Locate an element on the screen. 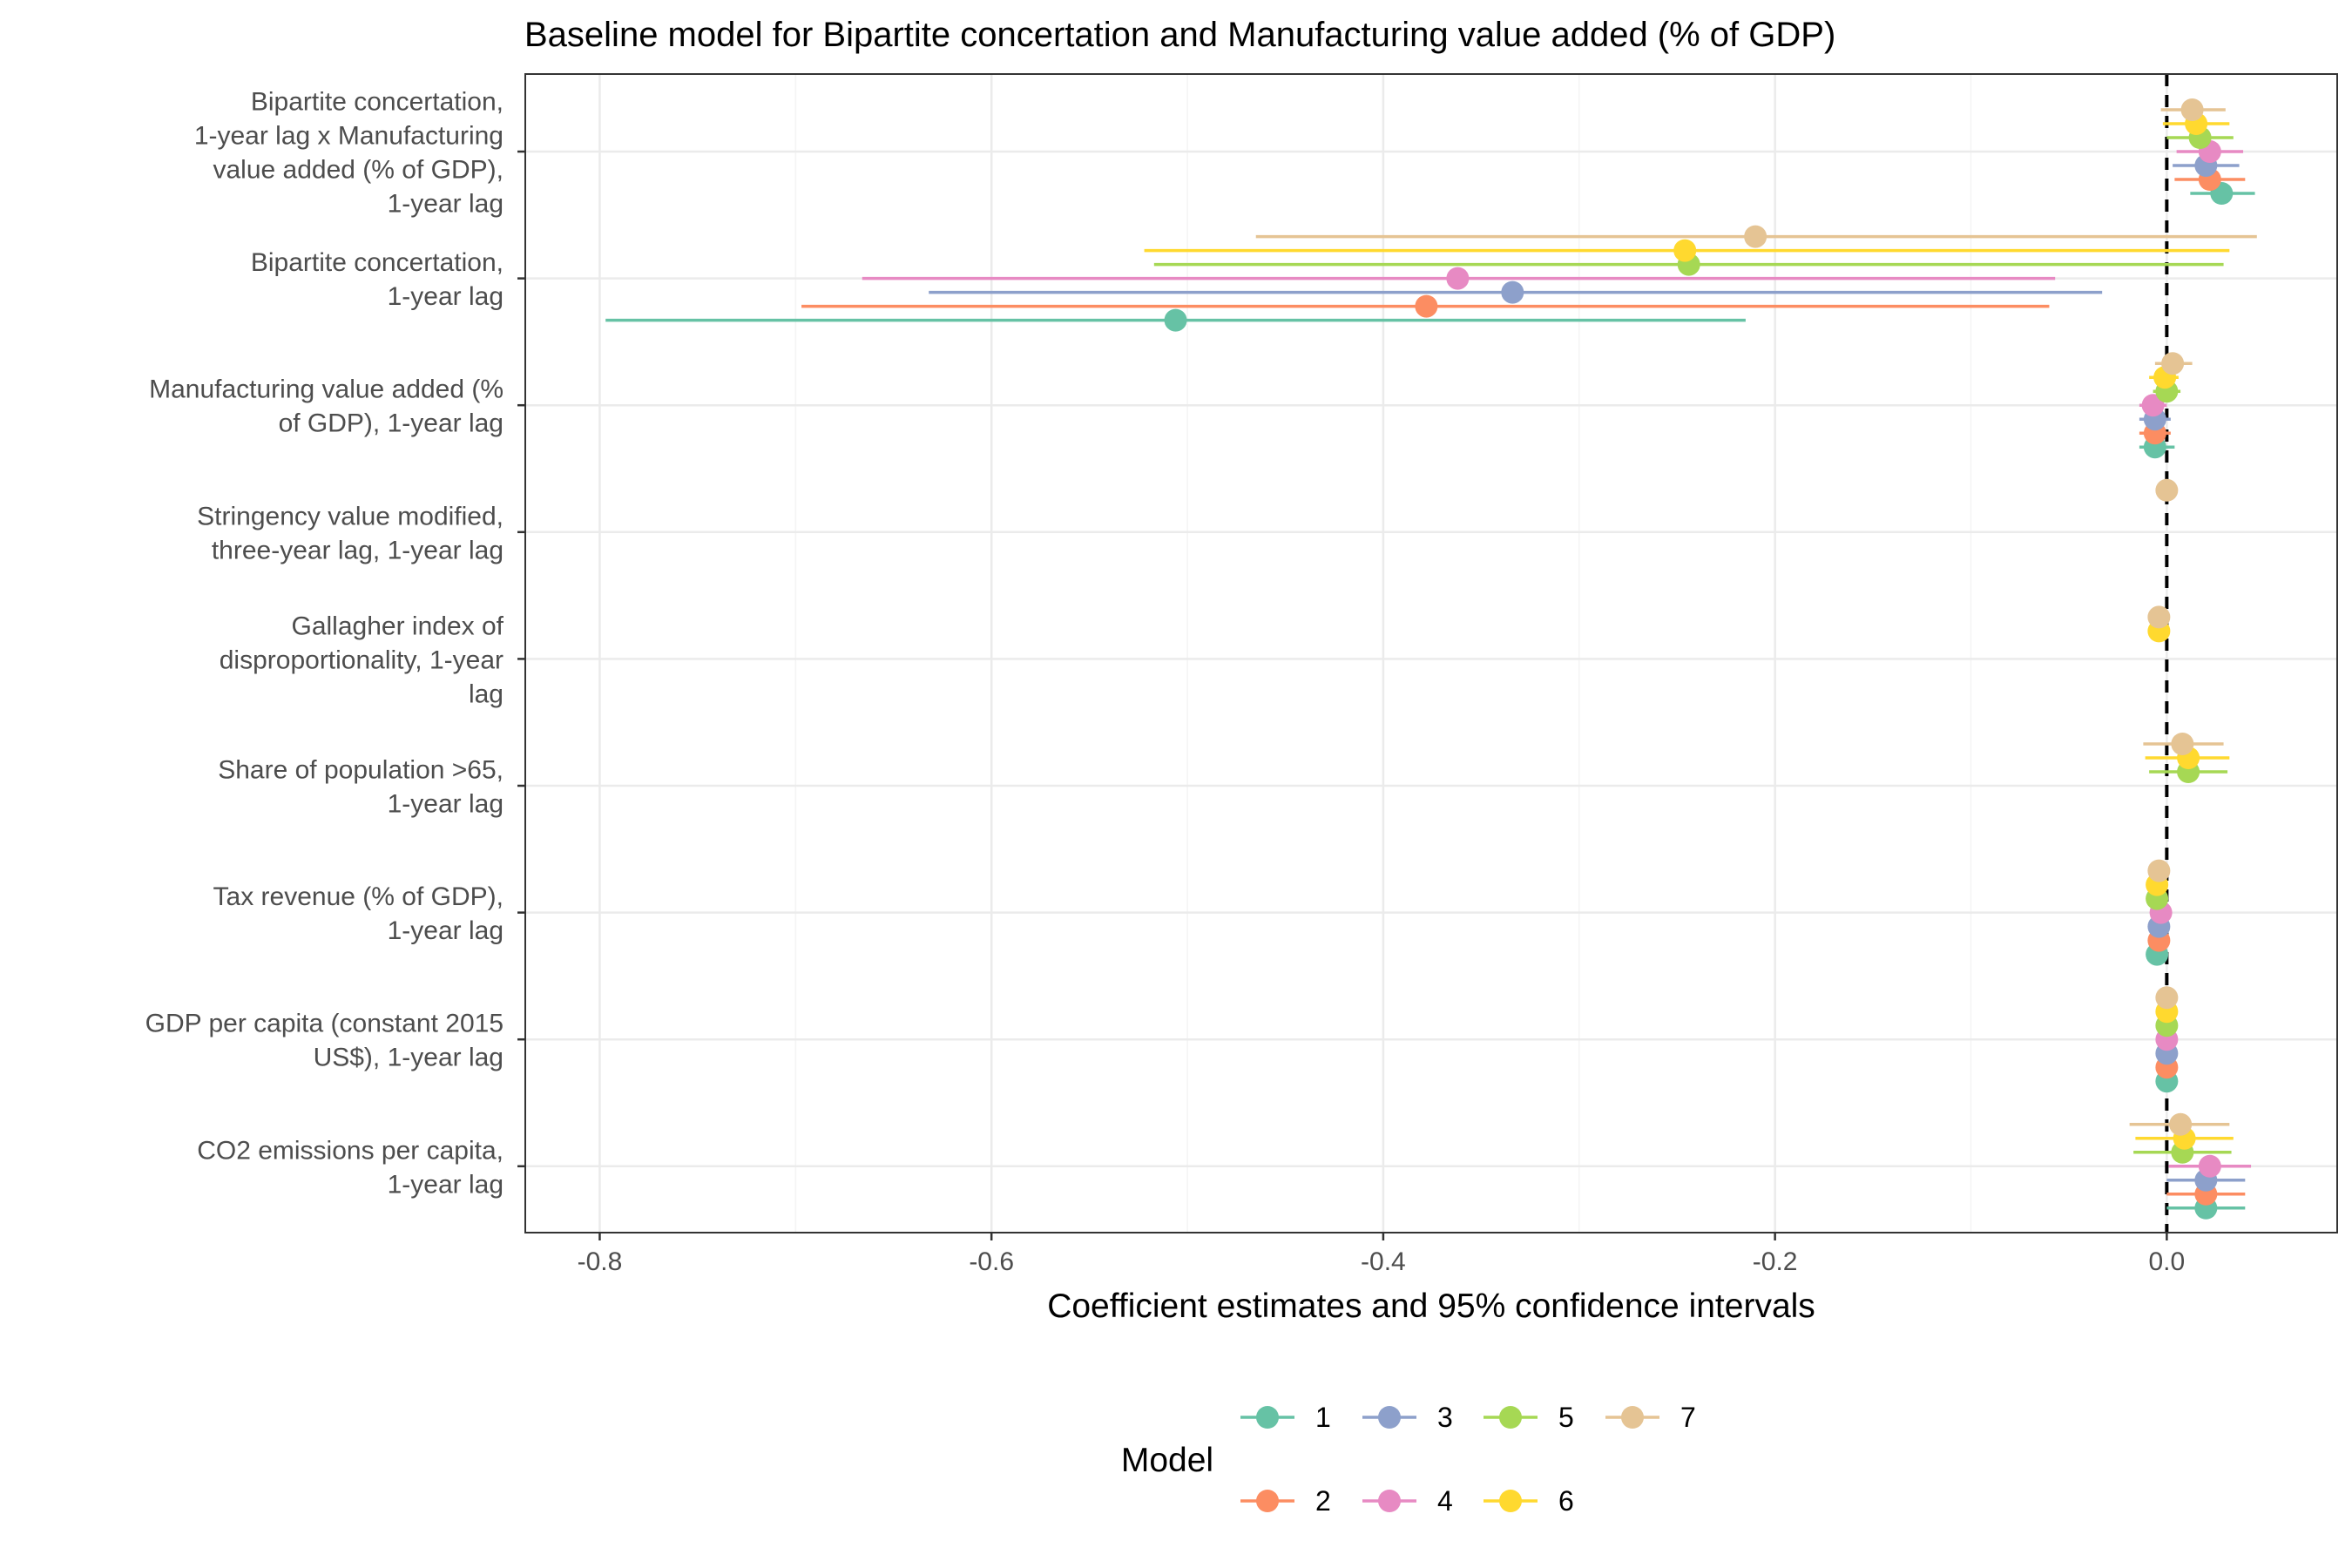  legend-label: 4 is located at coordinates (1445, 1501).